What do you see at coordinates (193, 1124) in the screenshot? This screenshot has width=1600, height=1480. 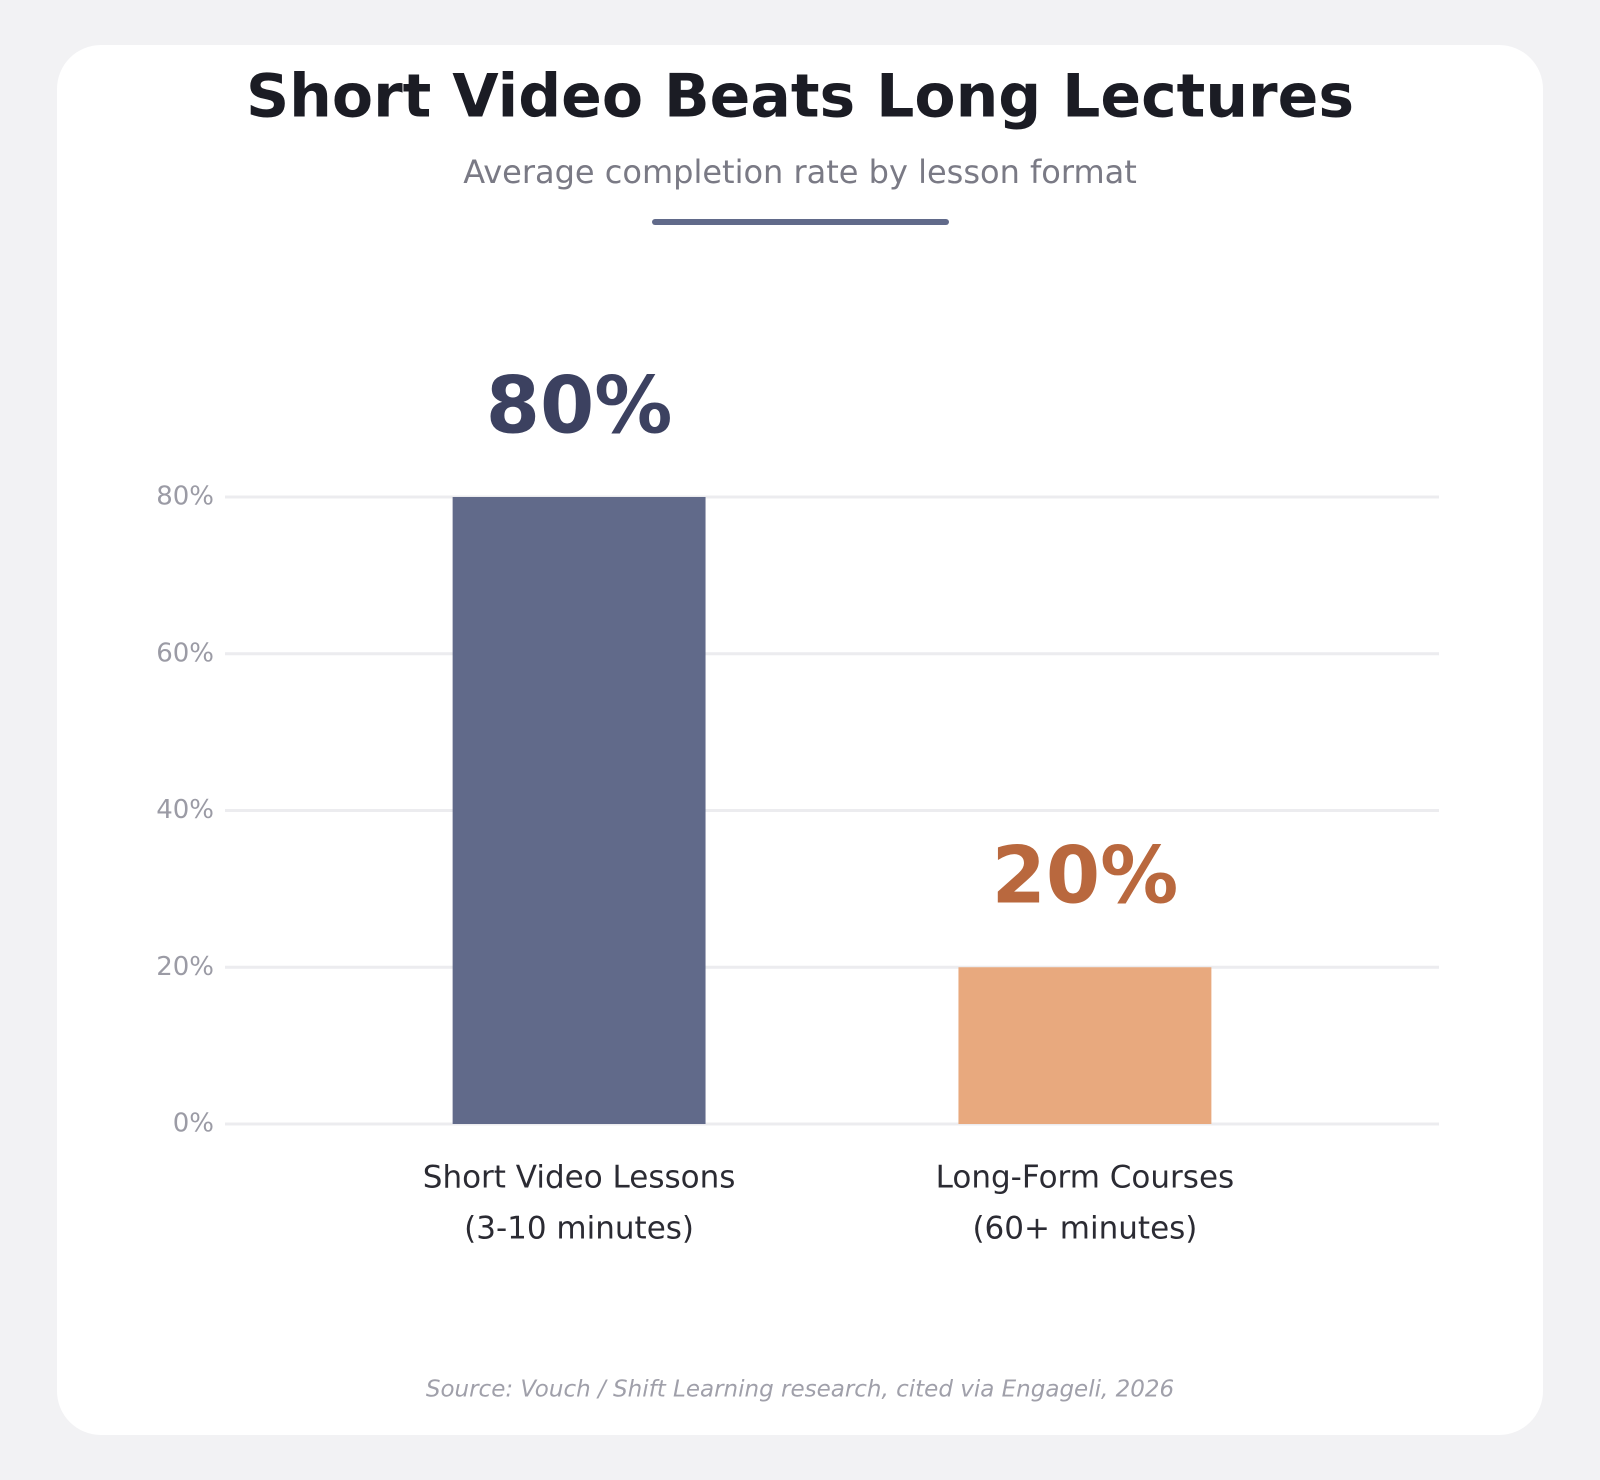 I see `y-tick-label: 0%` at bounding box center [193, 1124].